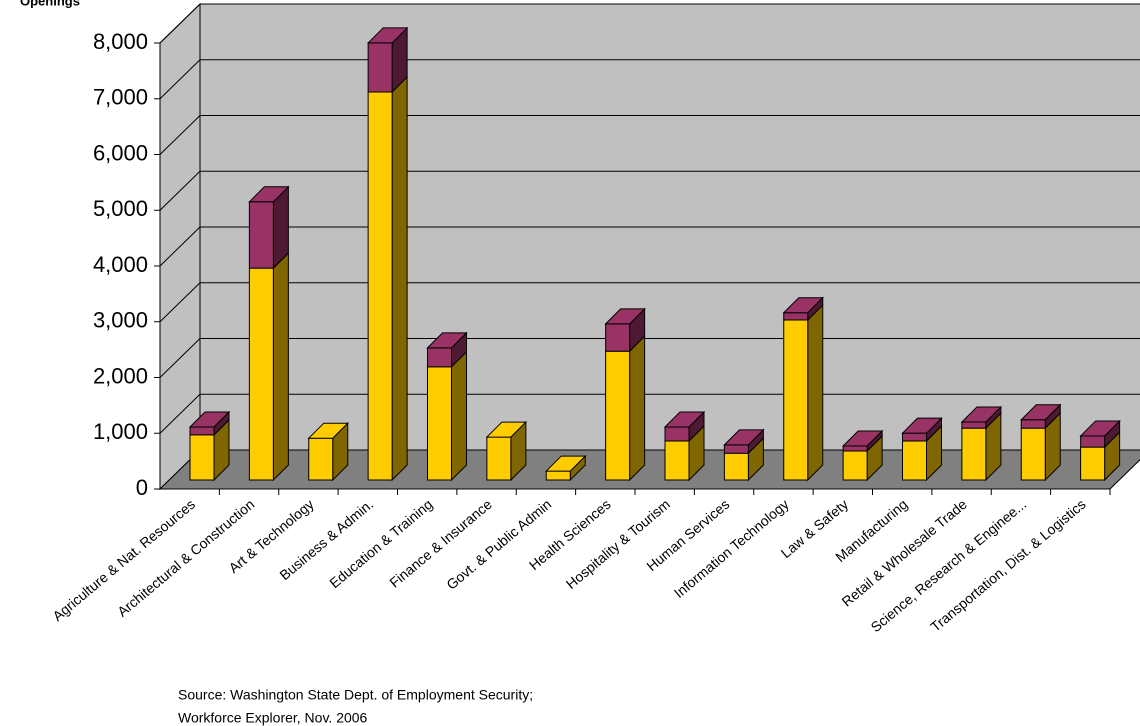  What do you see at coordinates (273, 718) in the screenshot?
I see `source-note: Workforce Explorer, Nov. 2006` at bounding box center [273, 718].